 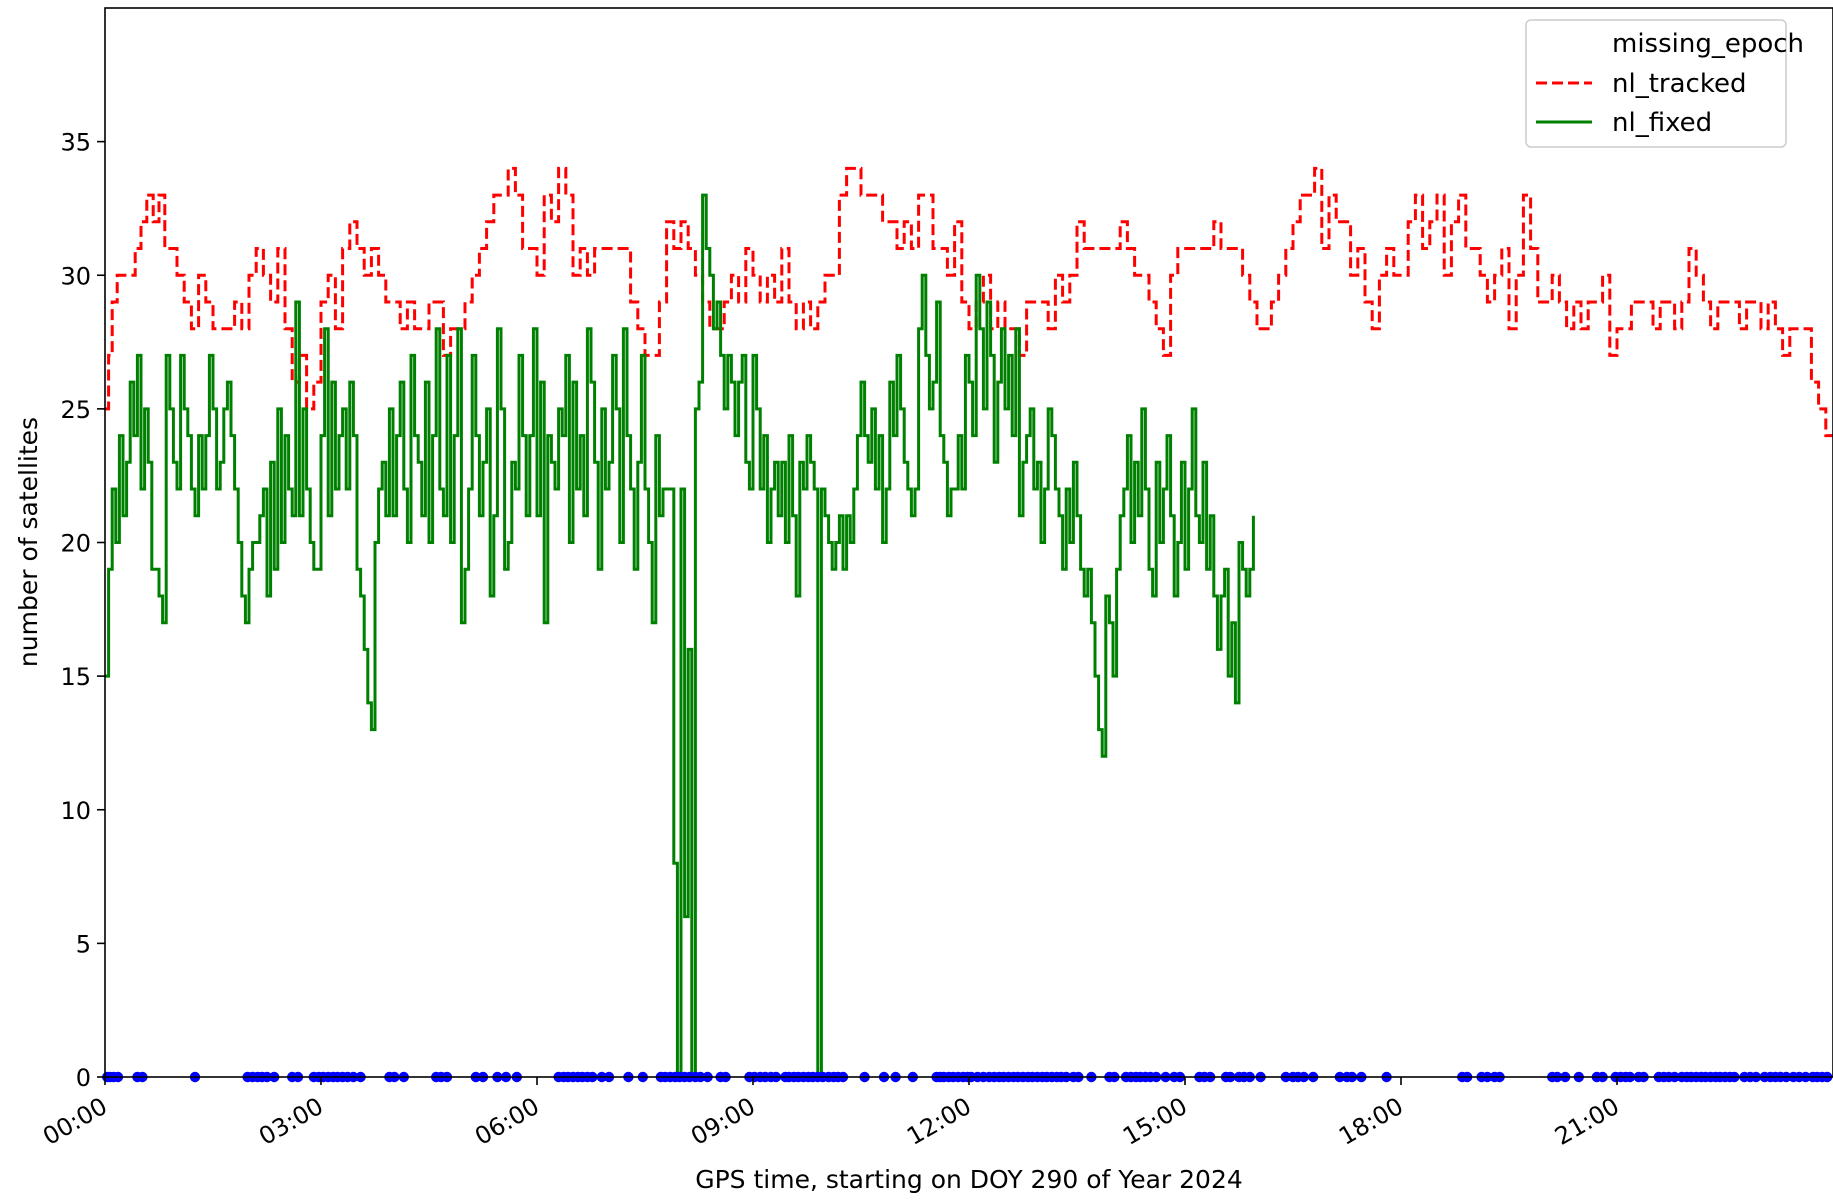 I want to click on legend-item-nl-tracked: nl_tracked, so click(x=1641, y=84).